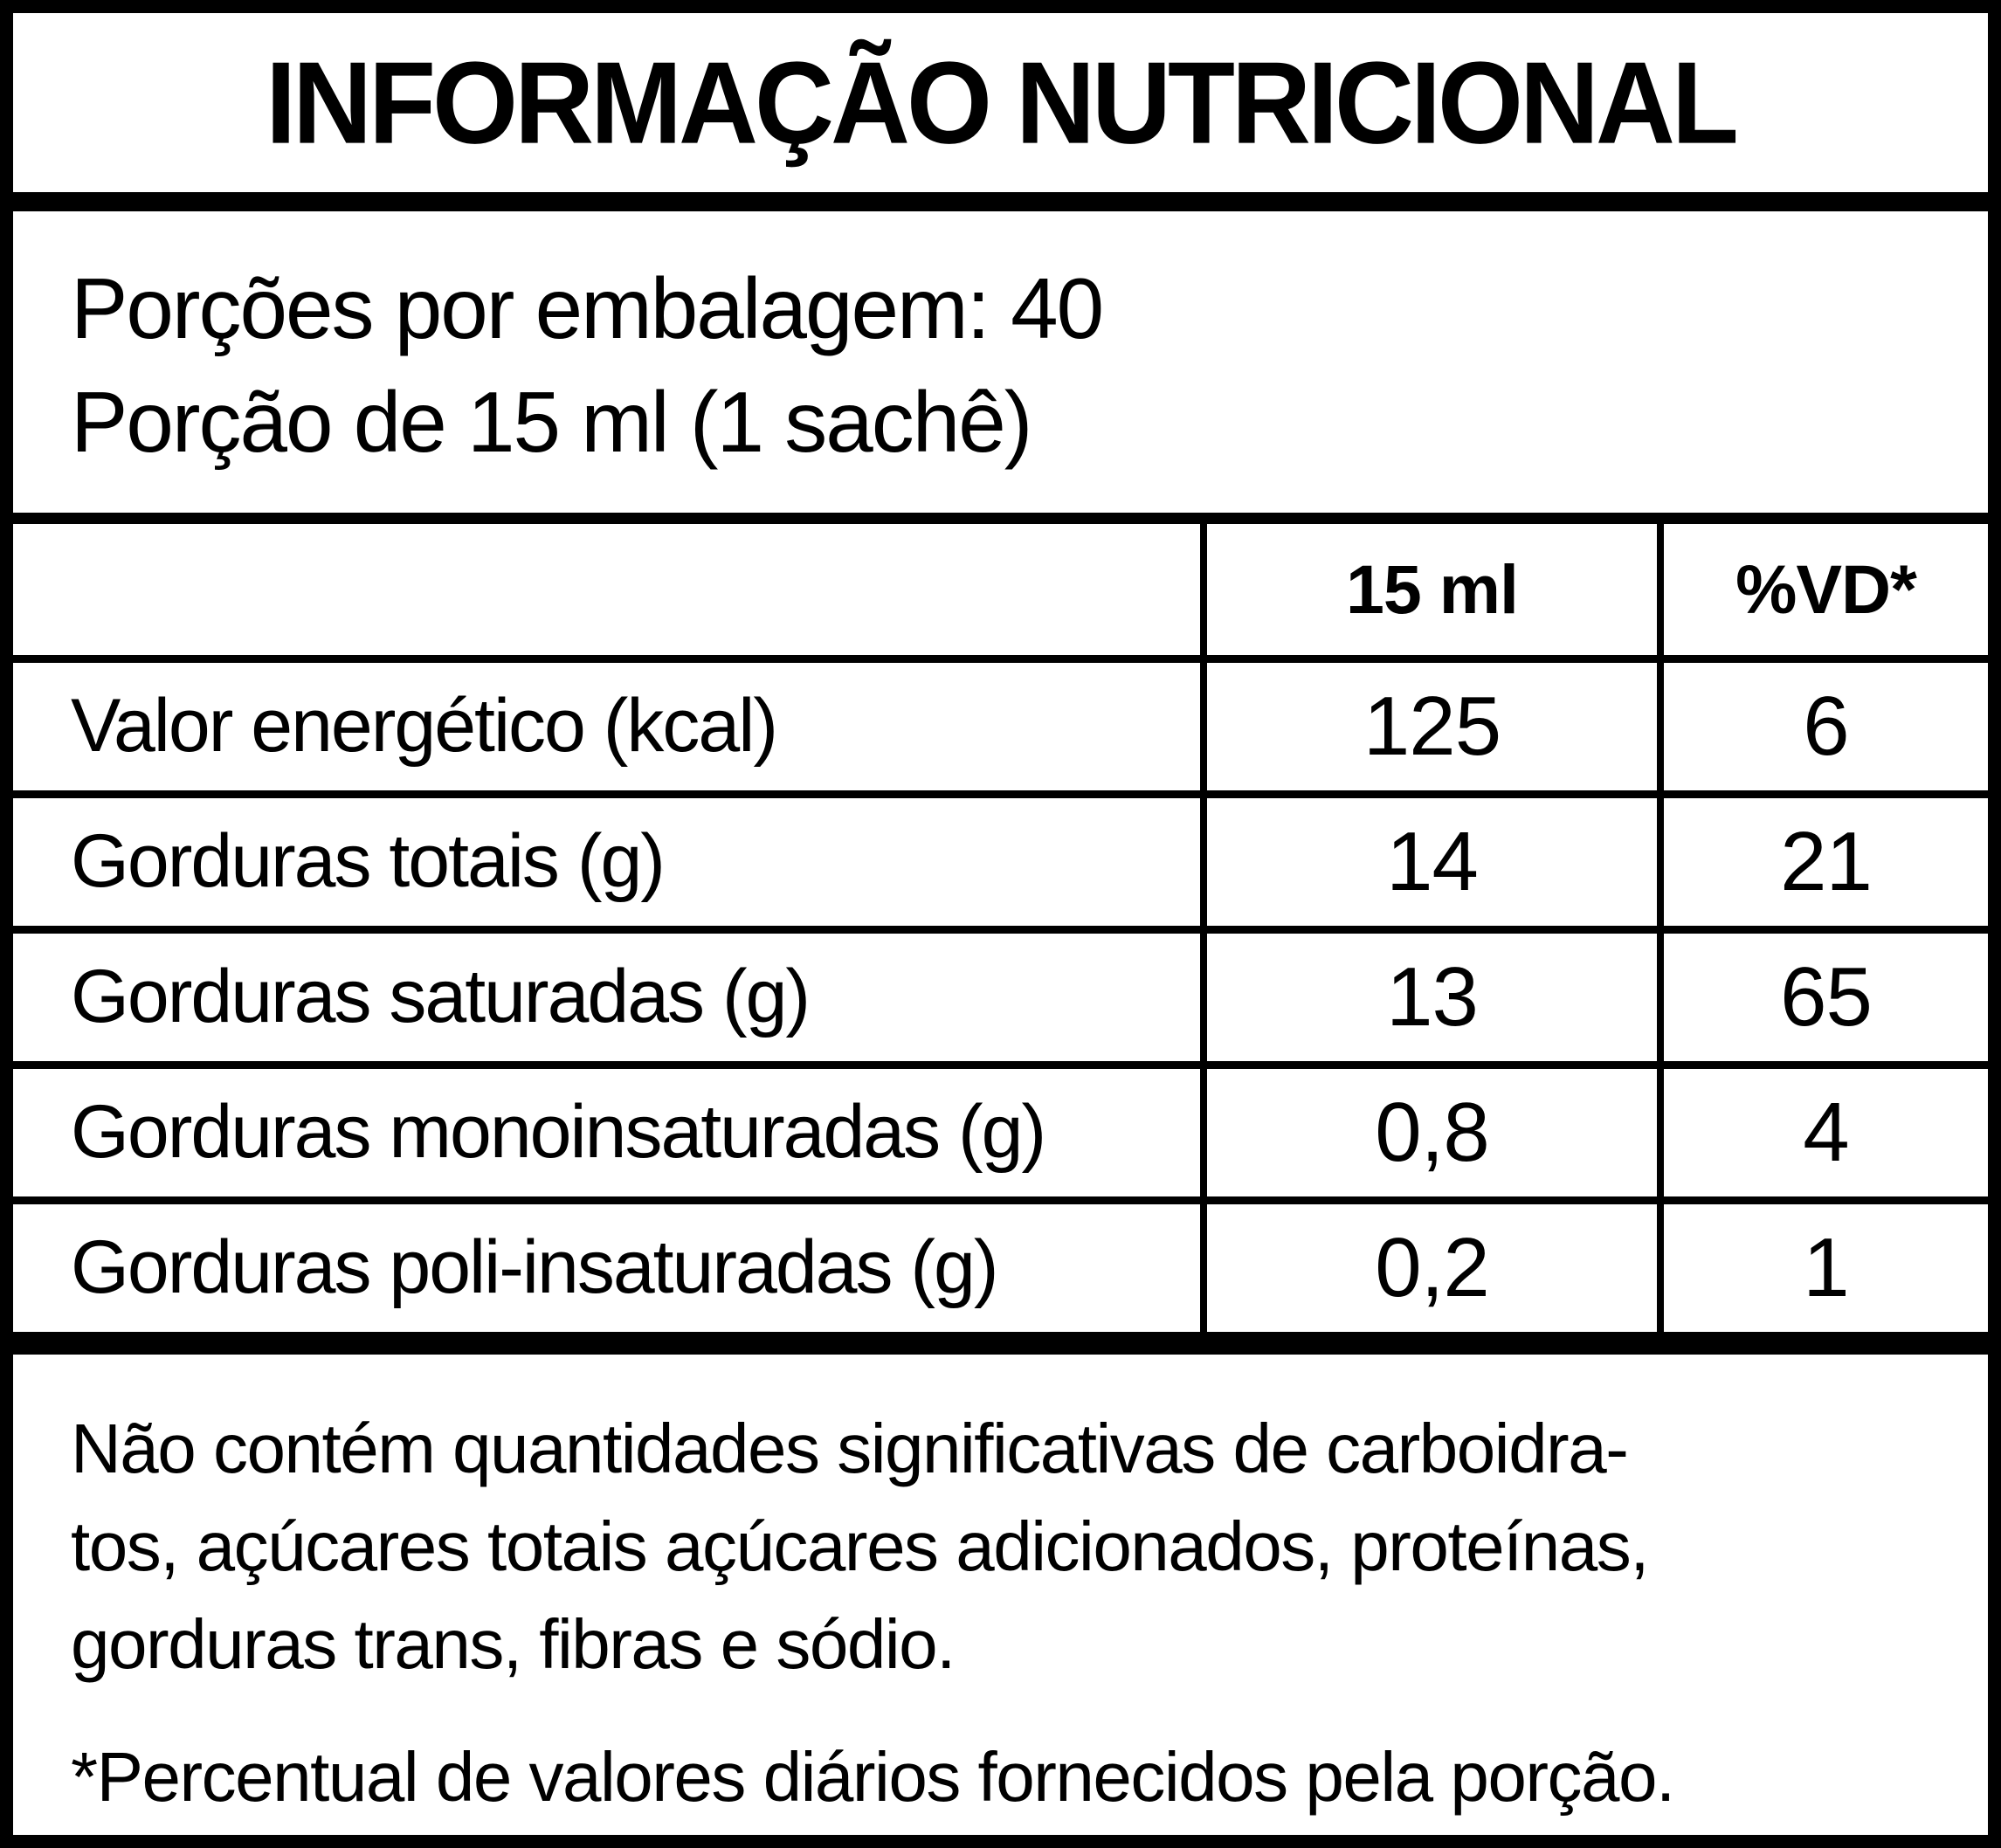  What do you see at coordinates (513, 1643) in the screenshot?
I see `paragraph-line: gorduras trans, fibras e sódio.` at bounding box center [513, 1643].